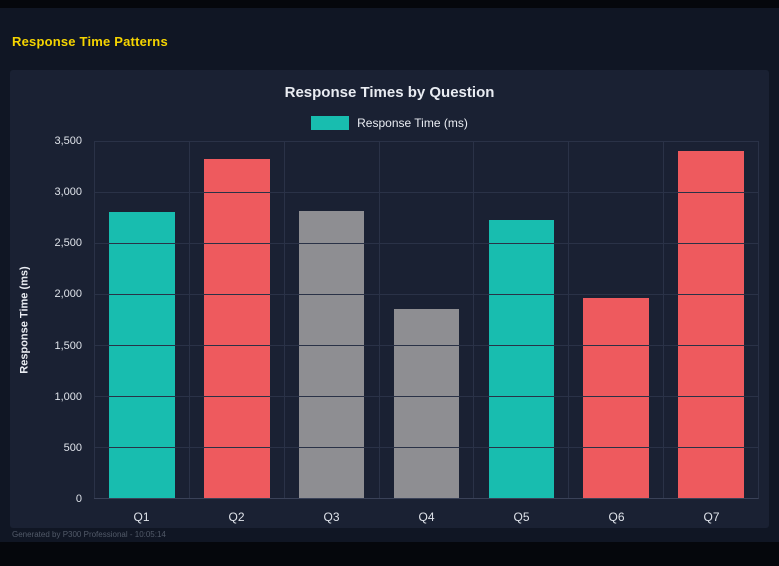 The height and width of the screenshot is (566, 779). What do you see at coordinates (142, 355) in the screenshot?
I see `bar-q1` at bounding box center [142, 355].